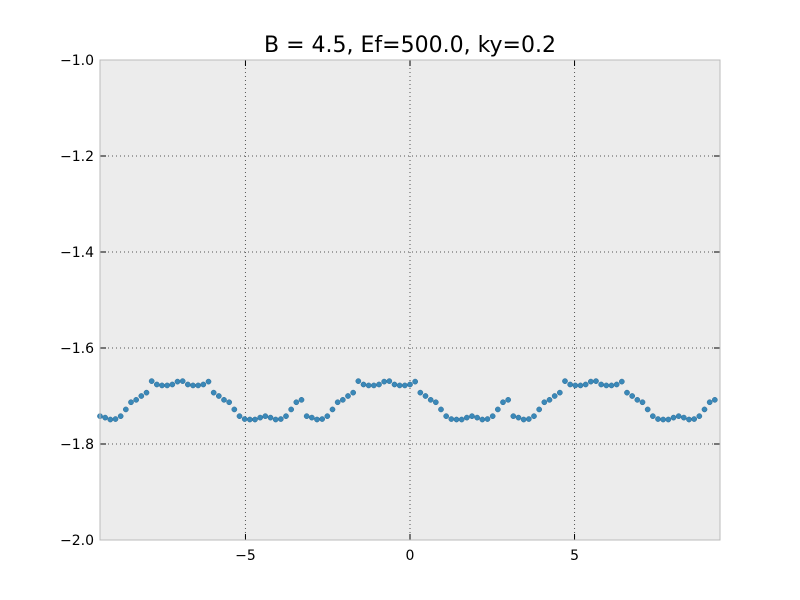 Image resolution: width=800 pixels, height=600 pixels. I want to click on y-tick-label: −1.6, so click(77, 349).